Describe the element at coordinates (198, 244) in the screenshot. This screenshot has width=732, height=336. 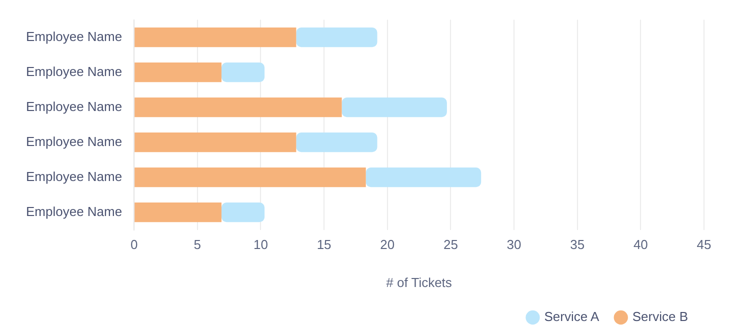
I see `x-tick-label: 5` at that location.